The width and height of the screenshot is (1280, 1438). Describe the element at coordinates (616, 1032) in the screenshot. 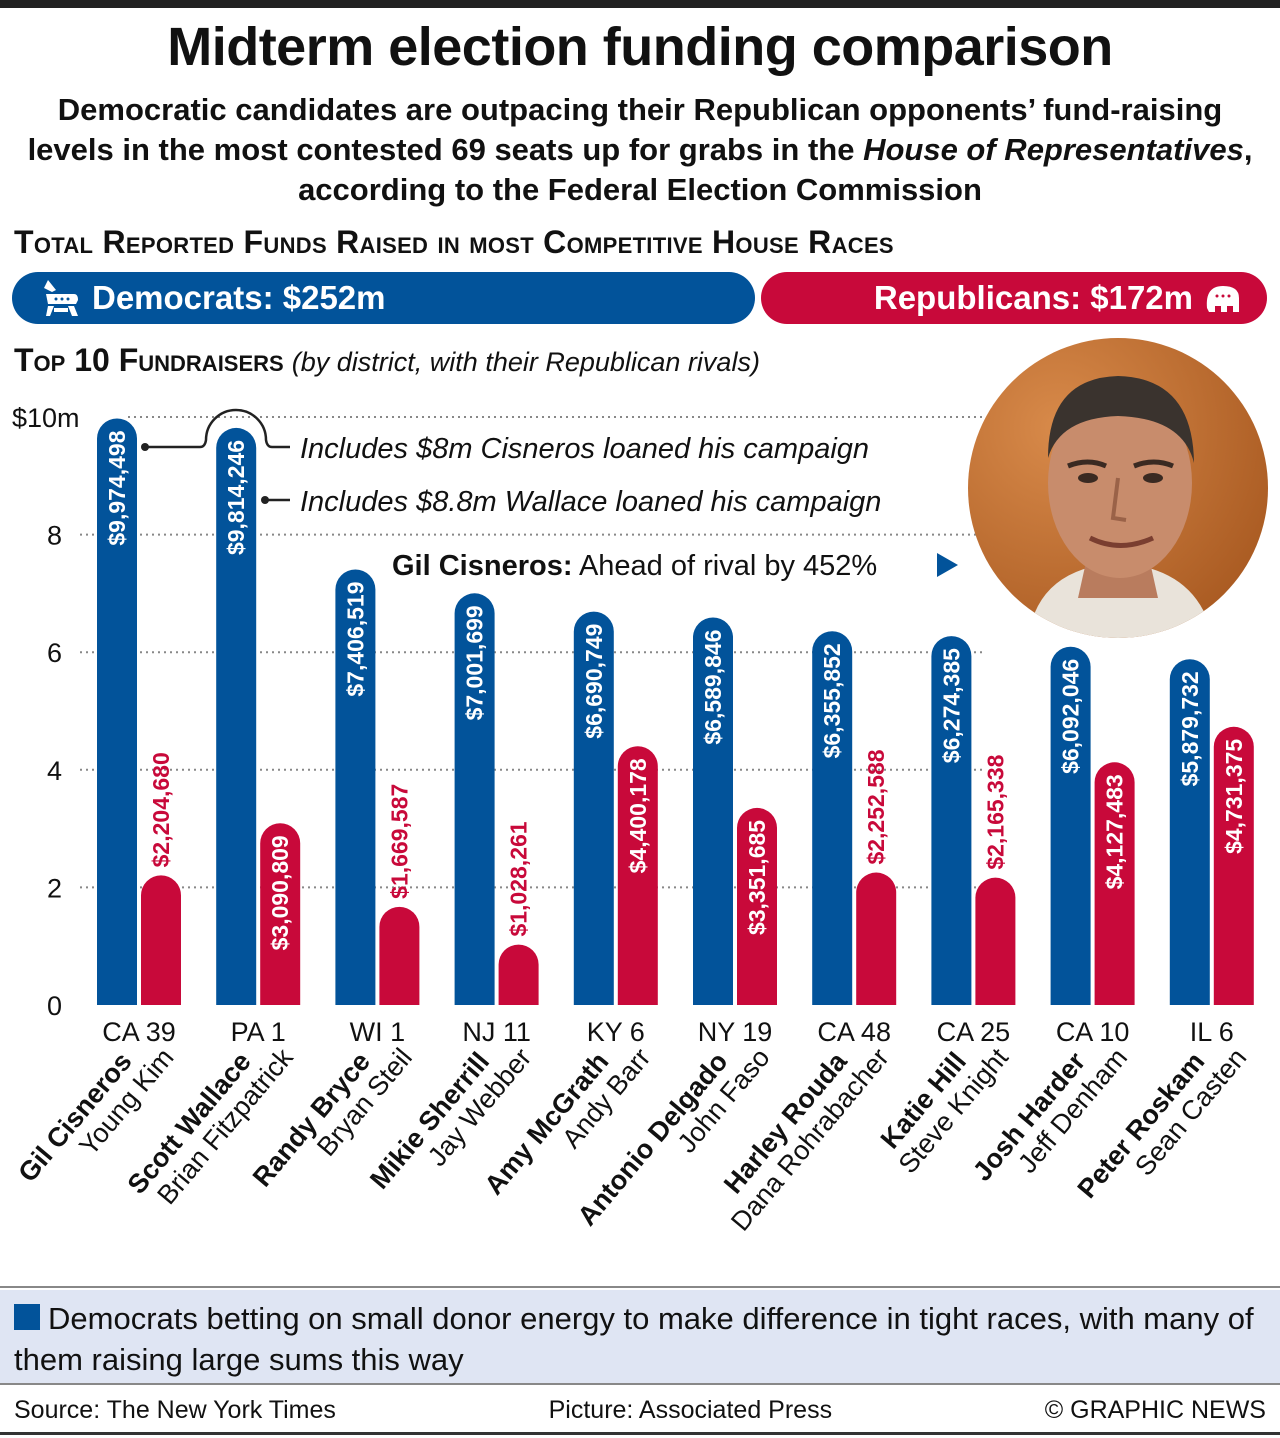

I see `district-label: KY 6` at that location.